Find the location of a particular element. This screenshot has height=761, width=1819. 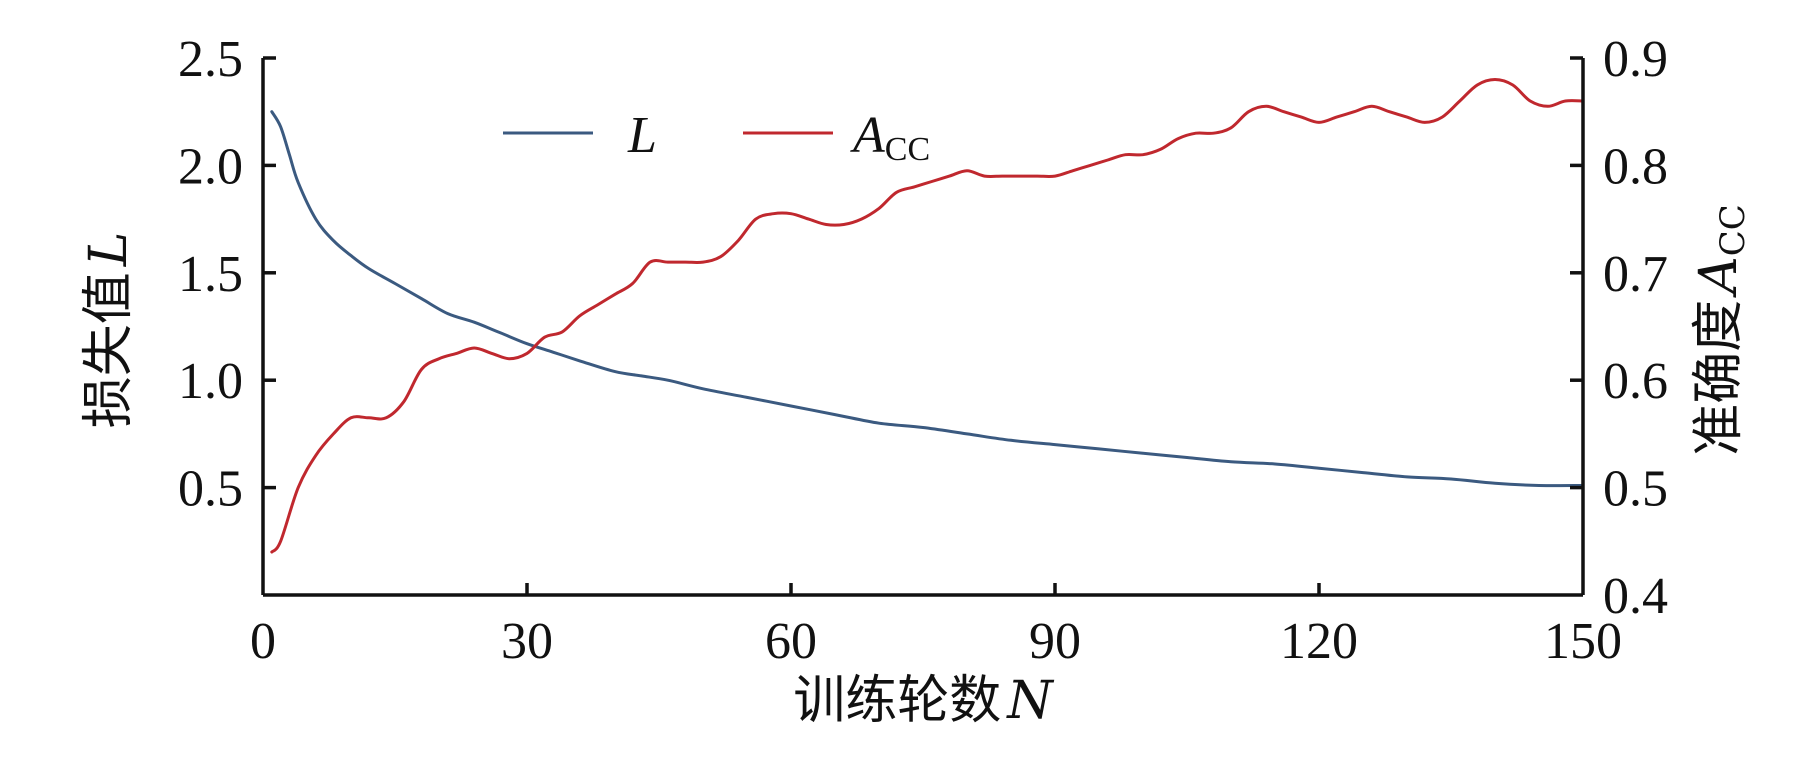

right-y-tick-label: 0.9 is located at coordinates (1635, 59).